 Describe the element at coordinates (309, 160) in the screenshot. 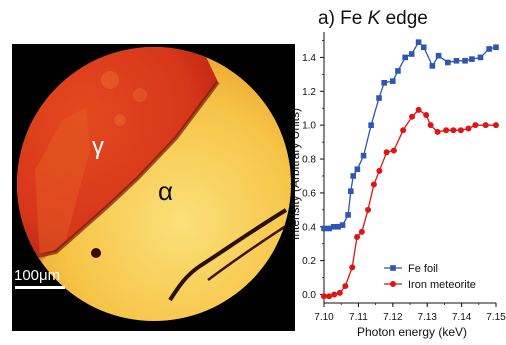

I see `y-tick-label: 0.8` at that location.